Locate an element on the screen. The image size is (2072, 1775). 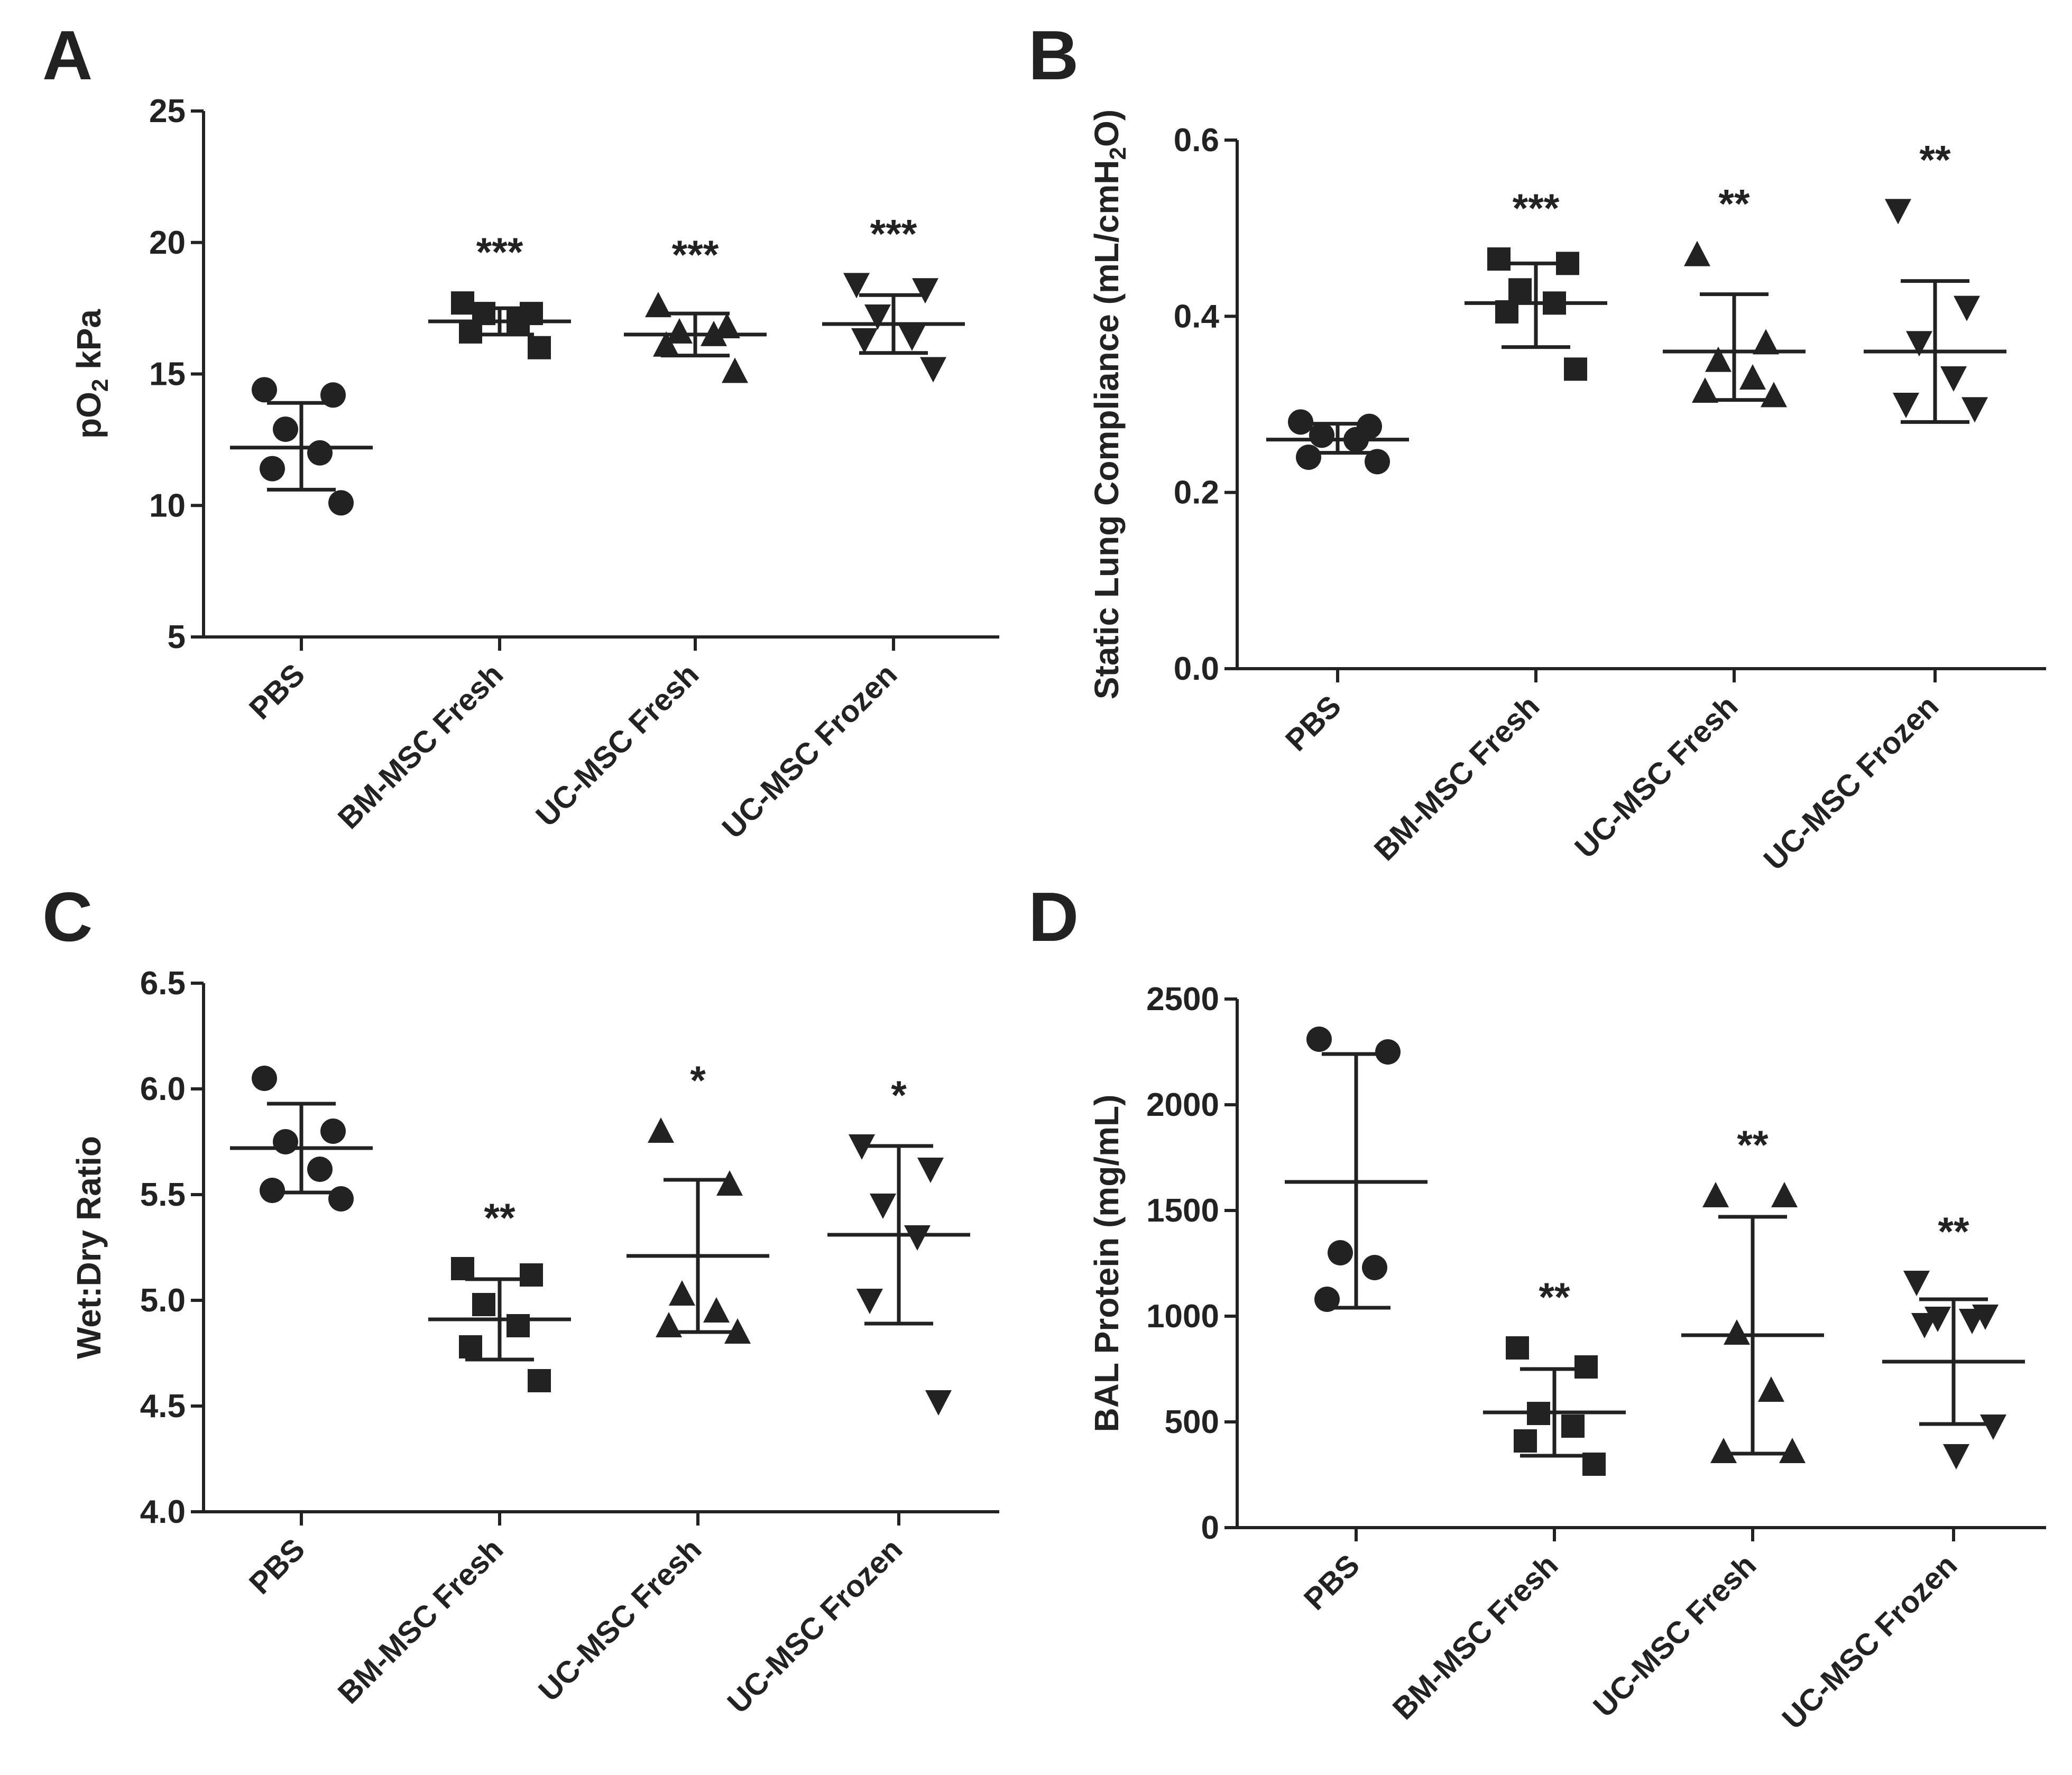
y-tick-label: 5.5 is located at coordinates (163, 1195).